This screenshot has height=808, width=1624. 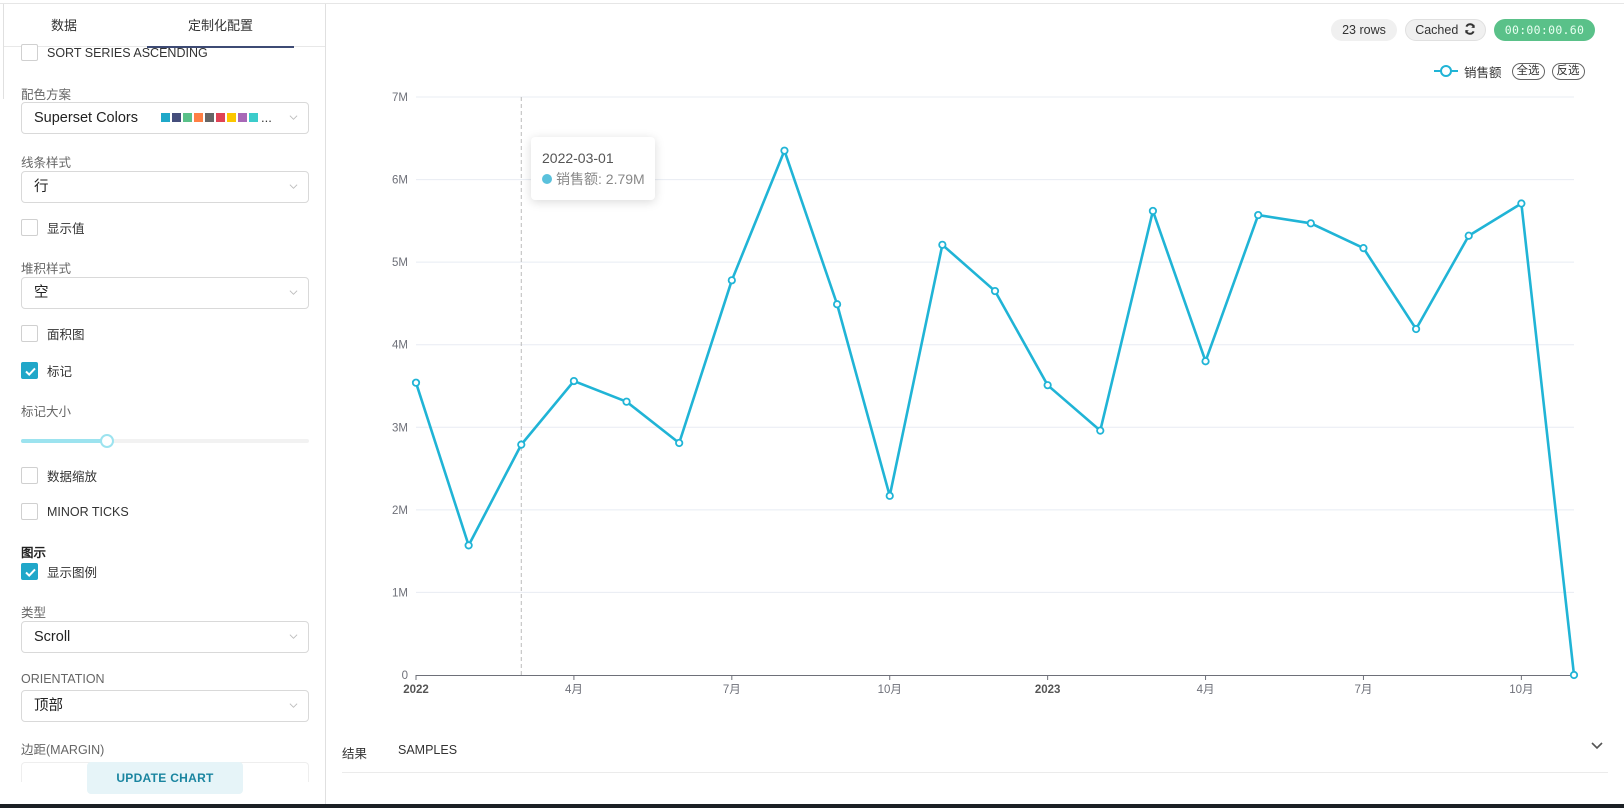 What do you see at coordinates (66, 335) in the screenshot?
I see `checkbox-label: 面积图` at bounding box center [66, 335].